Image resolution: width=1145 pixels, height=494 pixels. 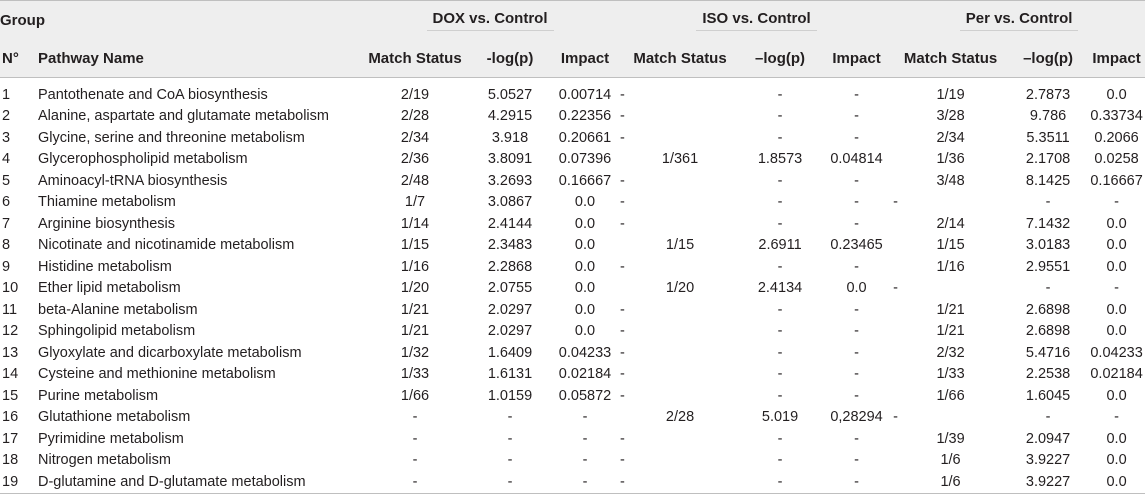 What do you see at coordinates (510, 137) in the screenshot?
I see `dox-neg-log-p: 3.918` at bounding box center [510, 137].